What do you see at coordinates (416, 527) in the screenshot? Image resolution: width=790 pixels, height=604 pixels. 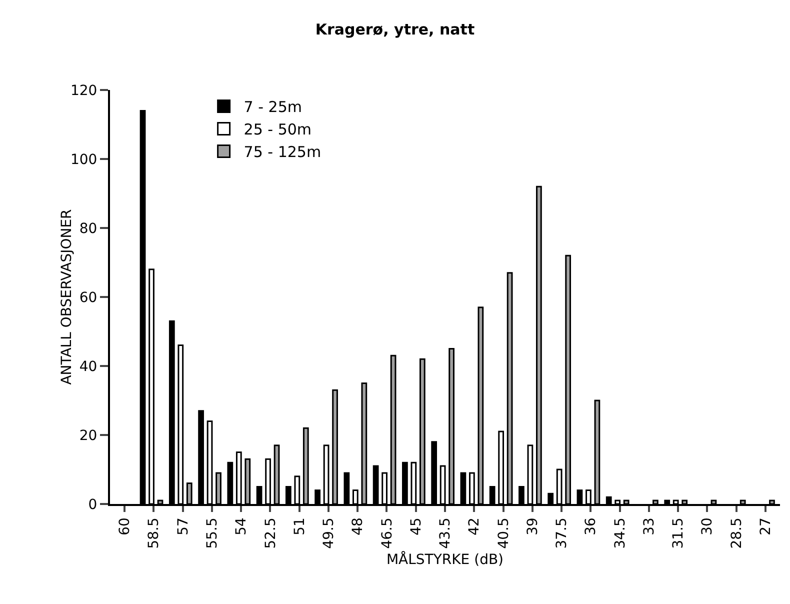 I see `x-tick-label: 45` at bounding box center [416, 527].